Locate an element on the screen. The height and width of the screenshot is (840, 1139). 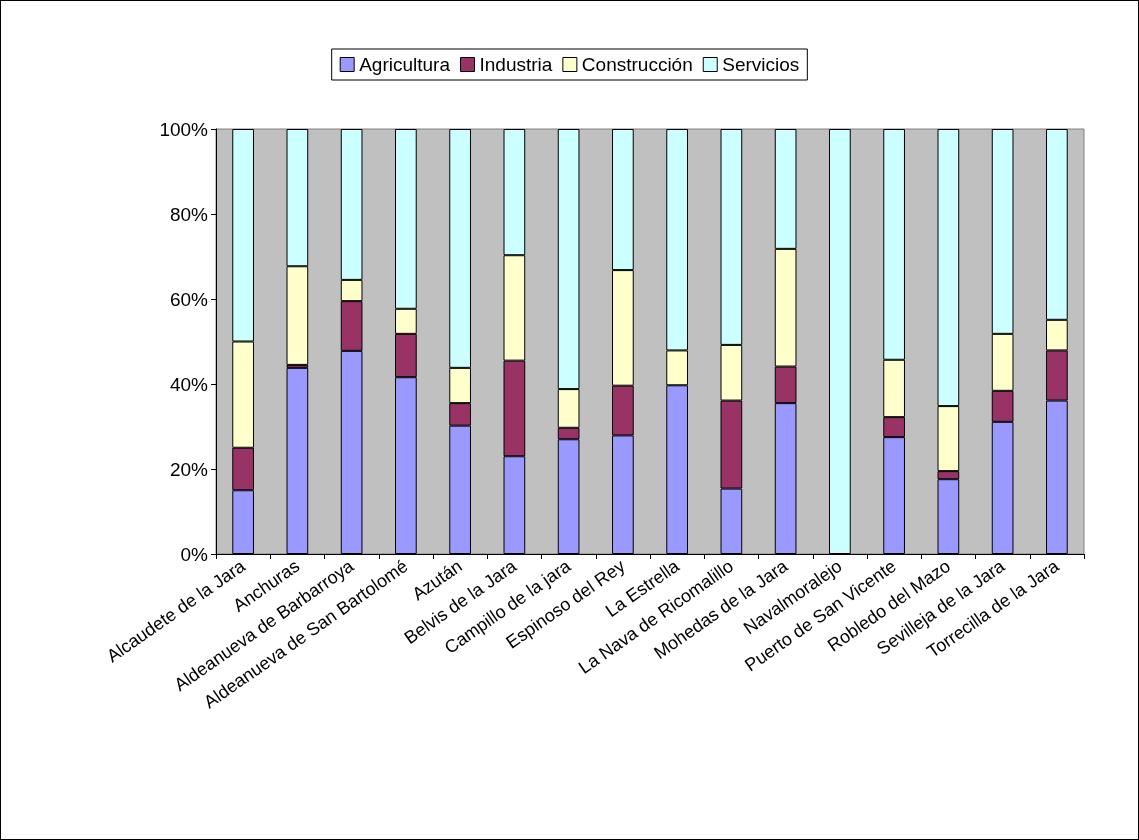
y-tick-label: 40% is located at coordinates (189, 384).